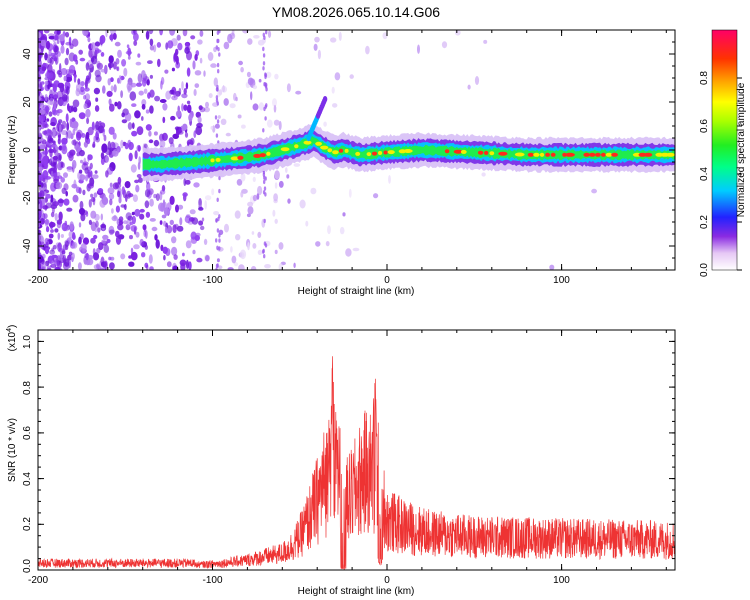  I want to click on spectrogram-xtick-label: -100, so click(212, 280).